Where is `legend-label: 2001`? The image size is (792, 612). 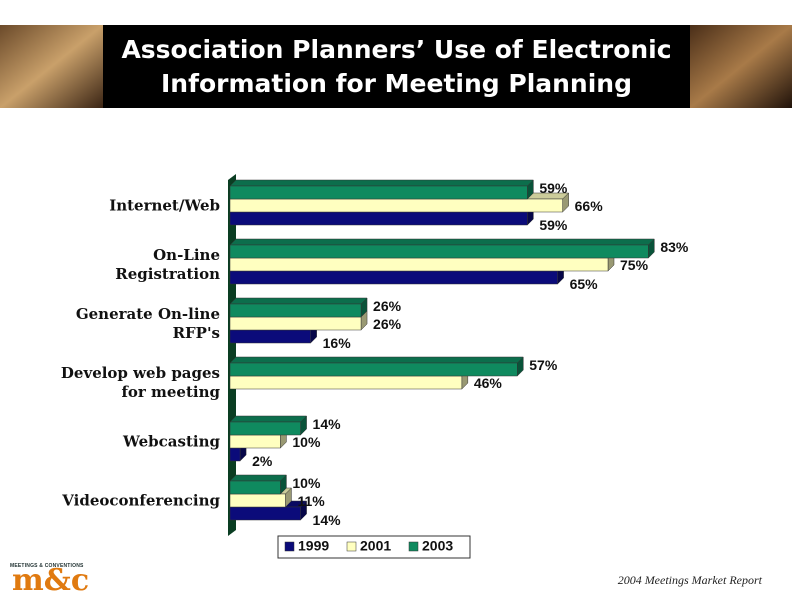 legend-label: 2001 is located at coordinates (375, 546).